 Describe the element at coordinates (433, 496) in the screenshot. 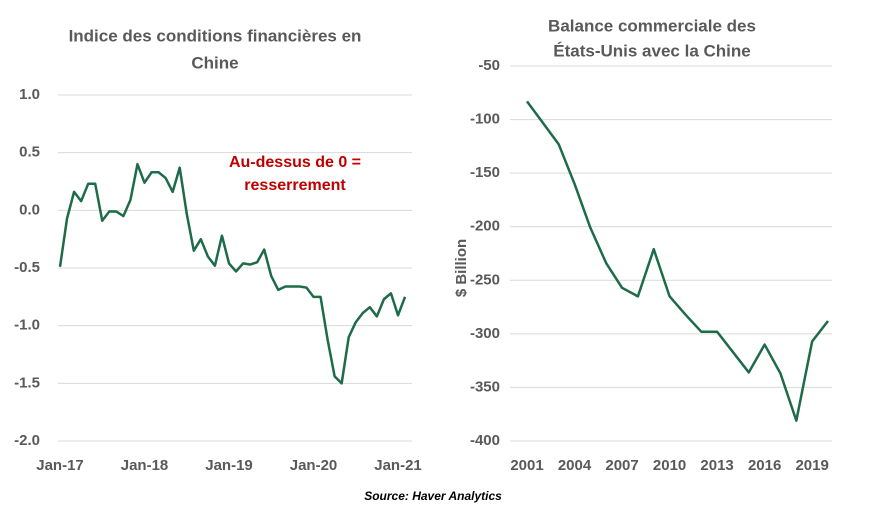

I see `source: Source: Haver Analytics` at that location.